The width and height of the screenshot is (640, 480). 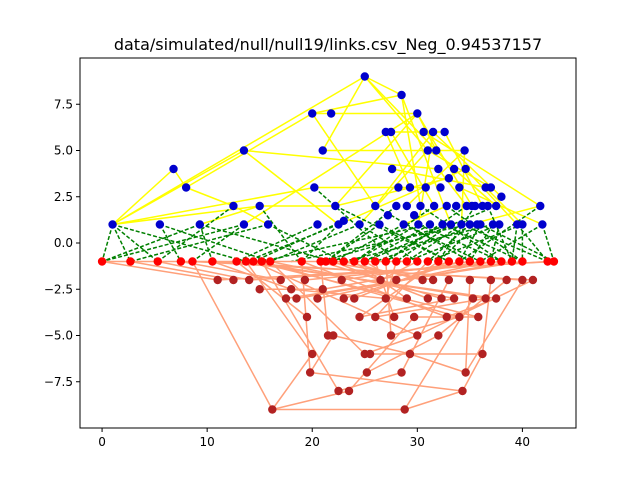 I want to click on y-axis: −7.5 −5.0 −2.5 0.0 2.5 5.0 7.5, so click(x=62, y=243).